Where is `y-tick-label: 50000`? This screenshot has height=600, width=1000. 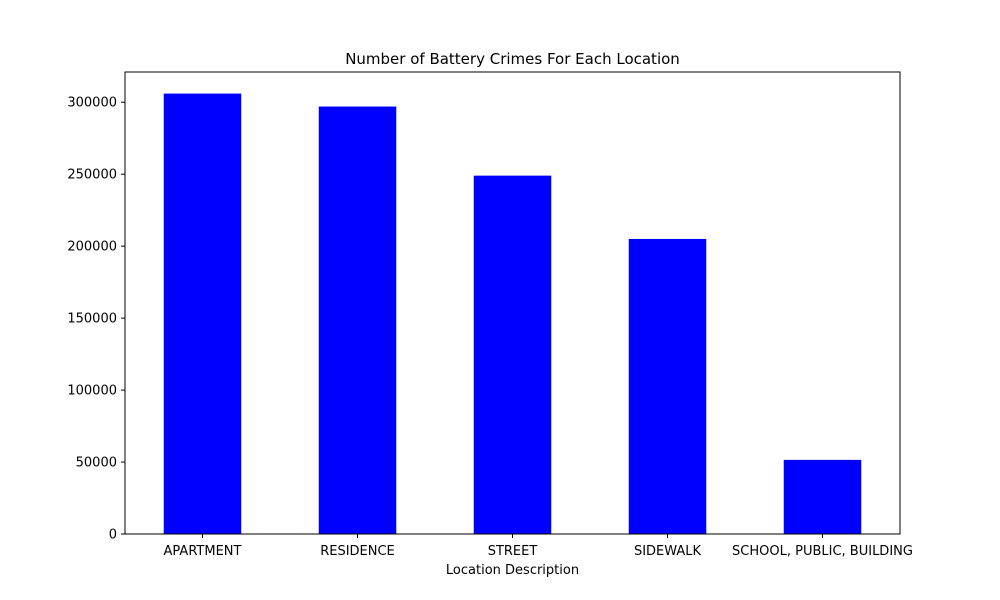 y-tick-label: 50000 is located at coordinates (96, 463).